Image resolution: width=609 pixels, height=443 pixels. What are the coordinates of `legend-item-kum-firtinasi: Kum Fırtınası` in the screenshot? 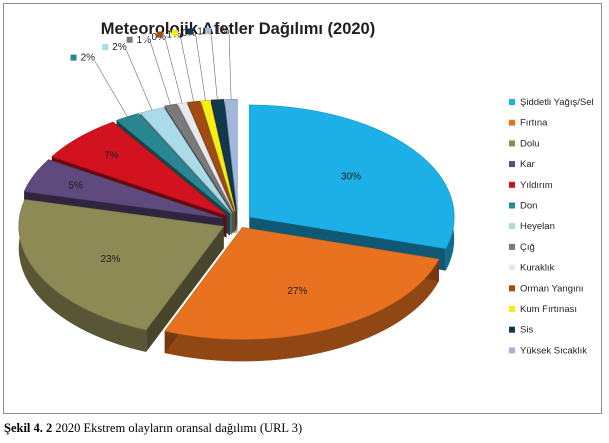 It's located at (543, 309).